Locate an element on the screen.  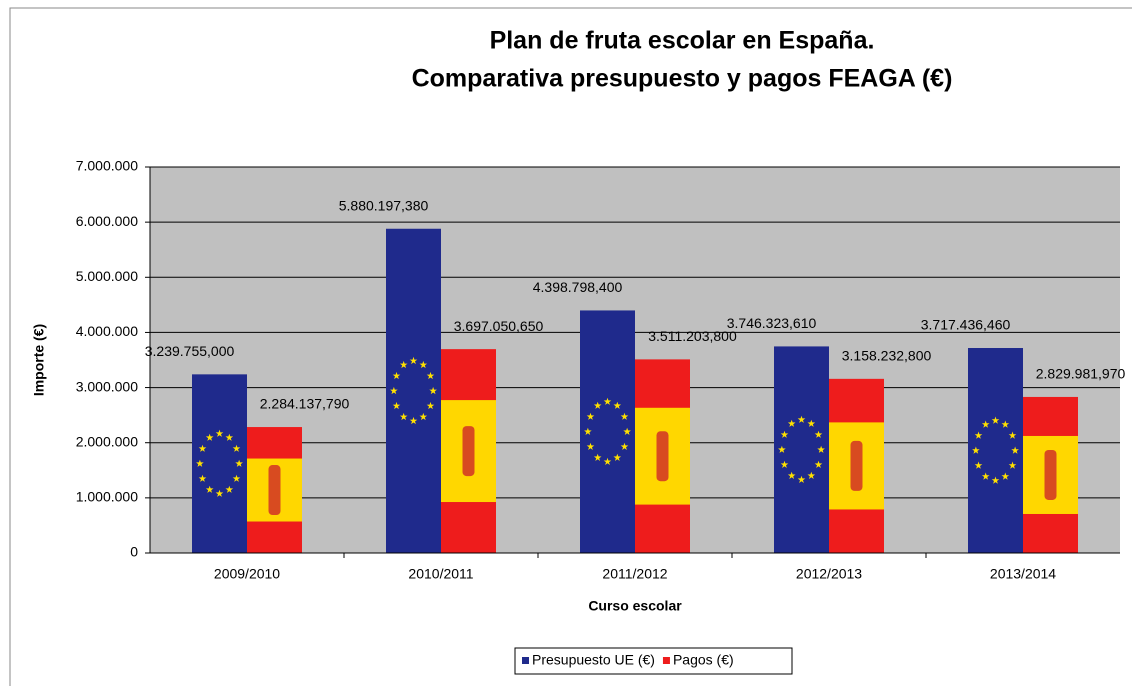
x-tick-label: 2012/2013 is located at coordinates (829, 574).